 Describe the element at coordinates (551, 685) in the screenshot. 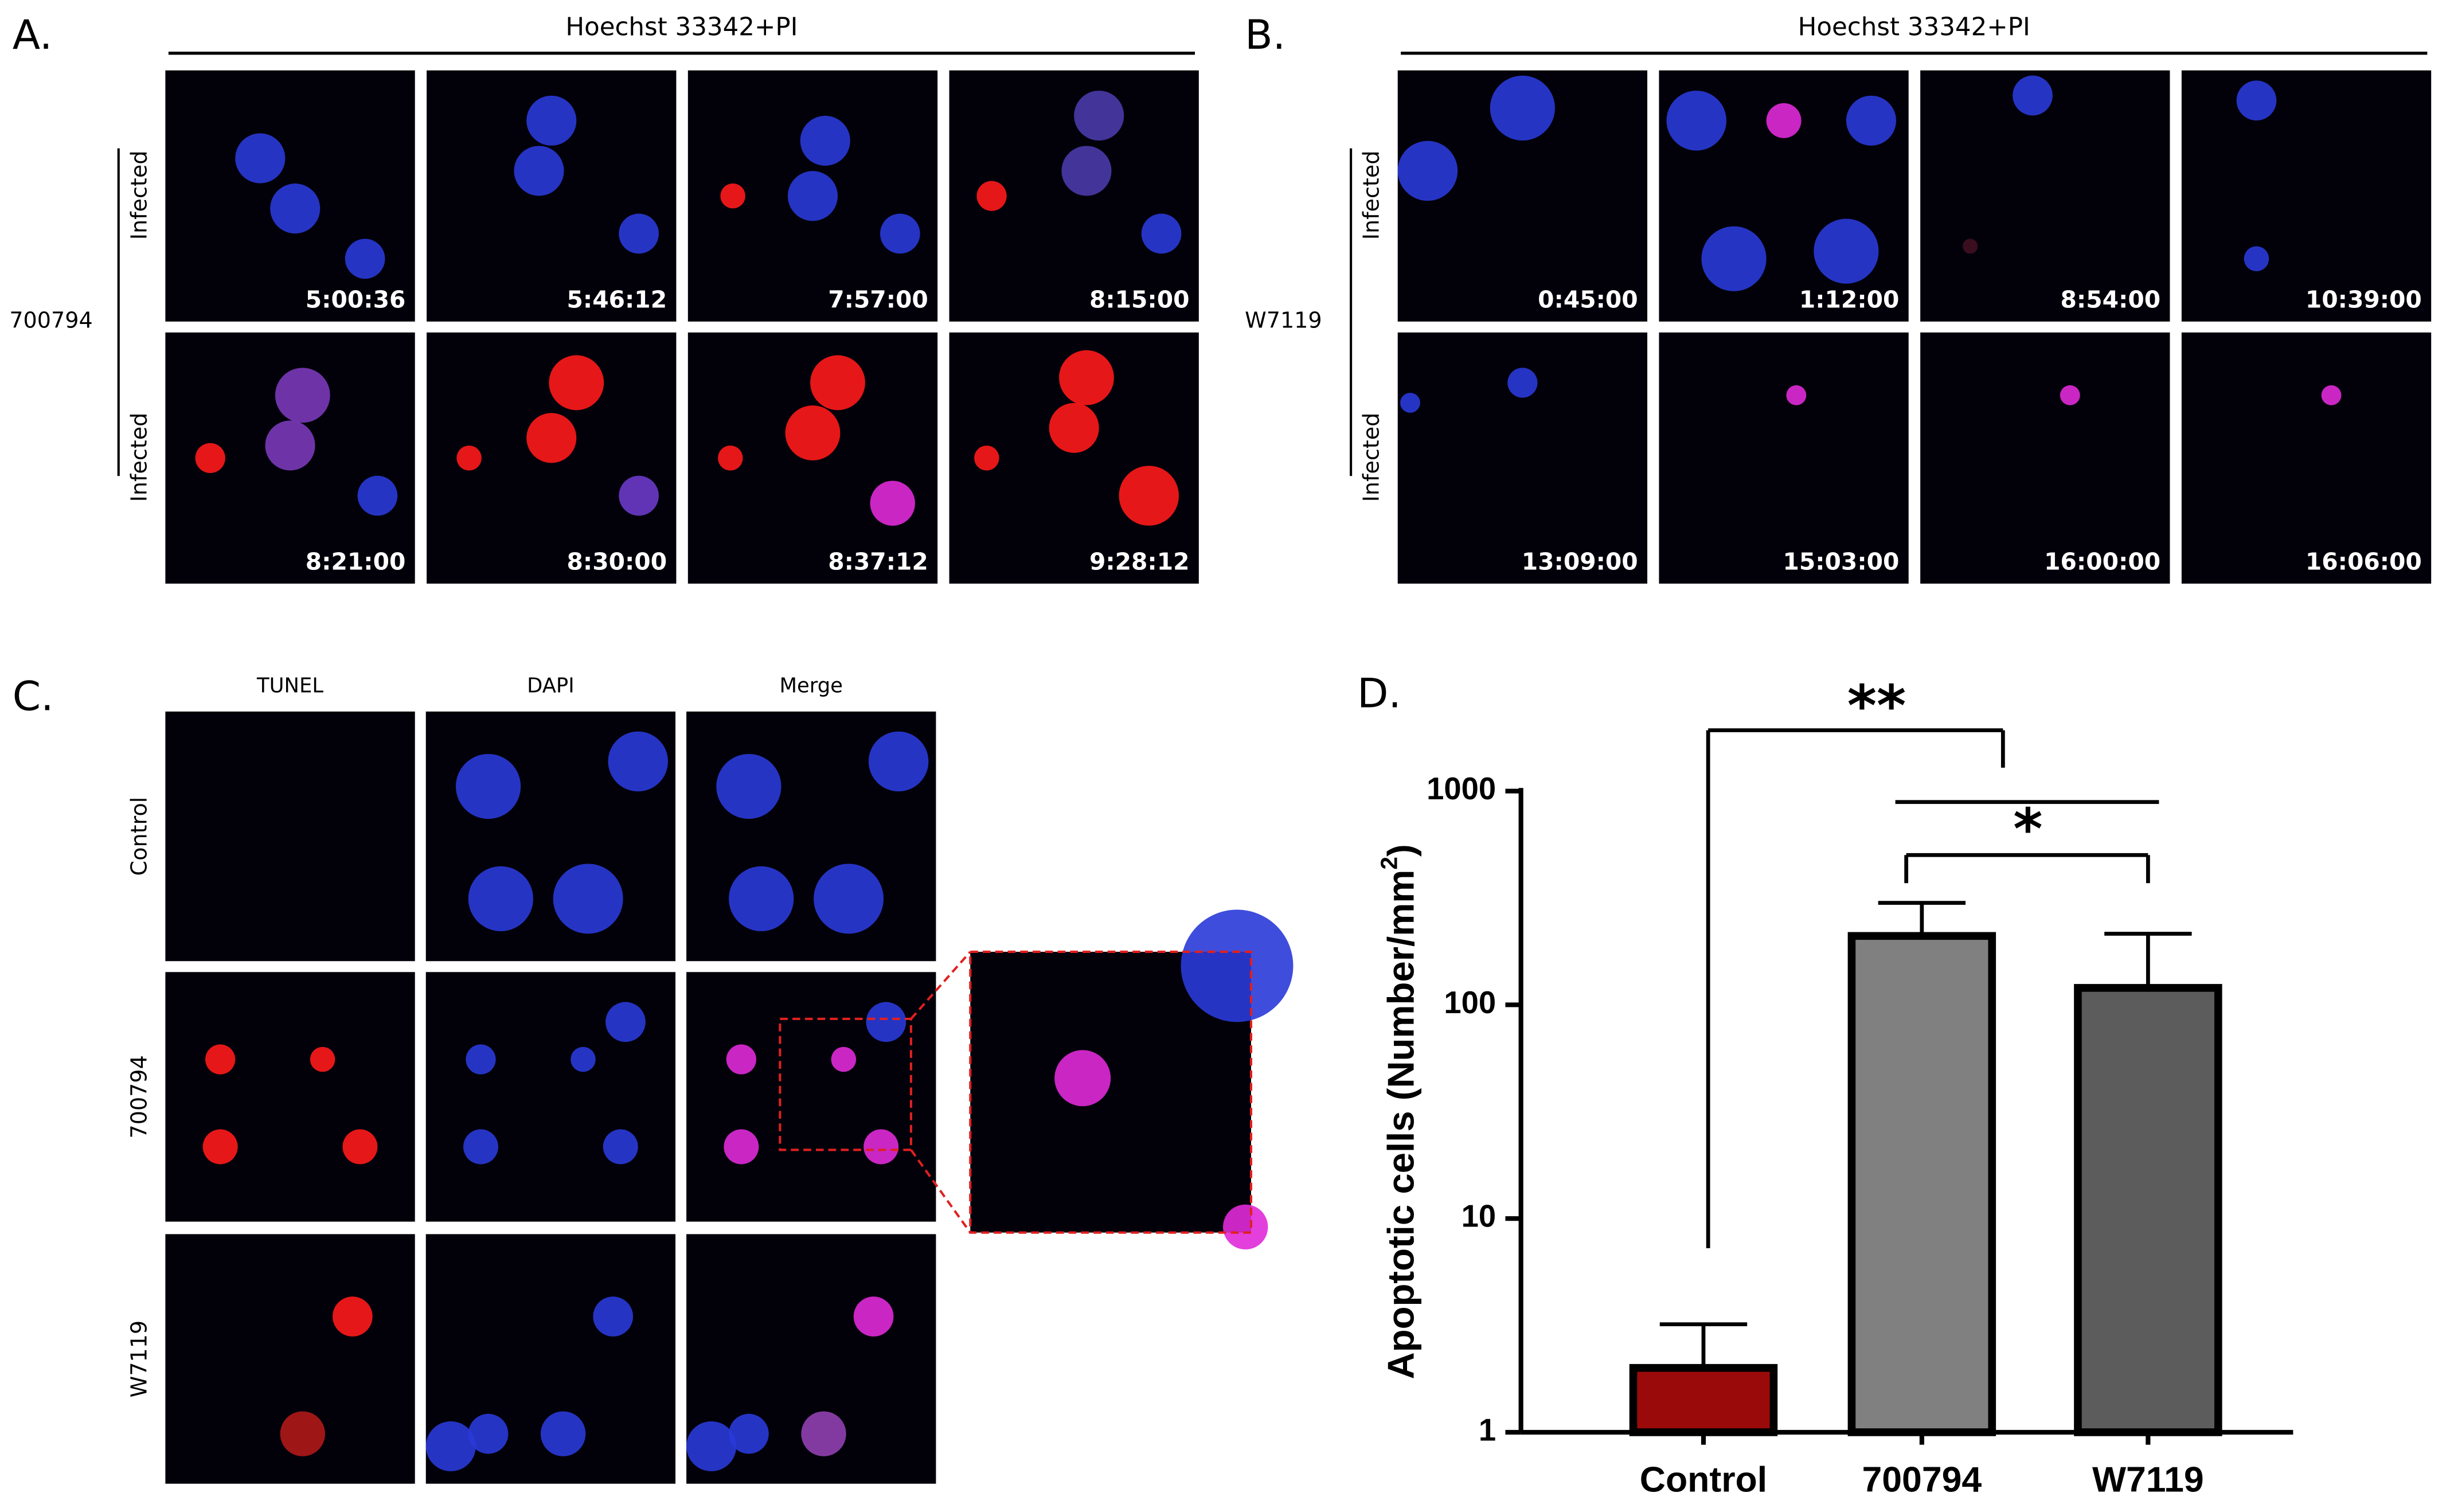

I see `column-header: DAPI` at that location.